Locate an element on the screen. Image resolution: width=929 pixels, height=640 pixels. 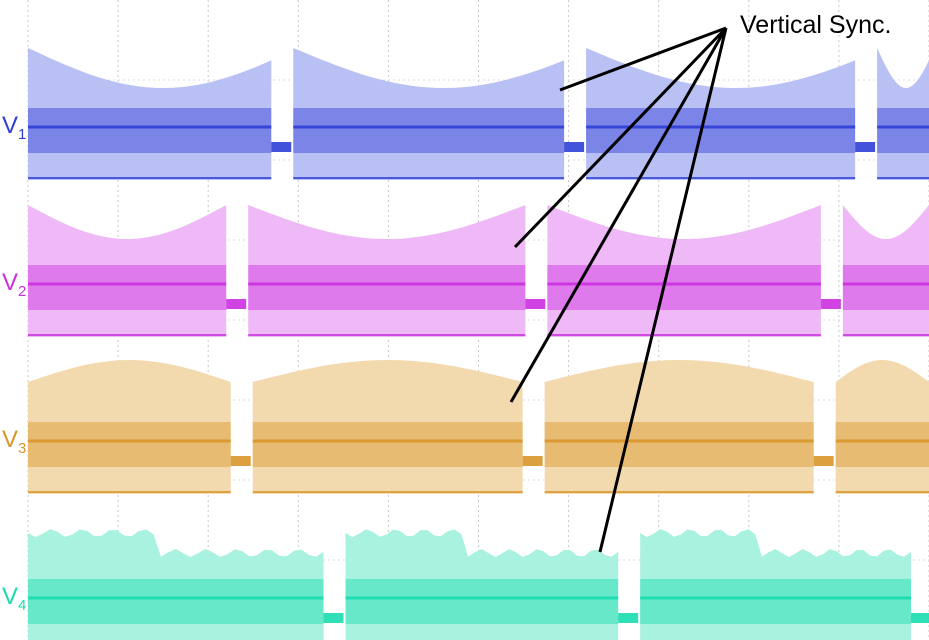
arrow-to-v1 is located at coordinates (643, 59).